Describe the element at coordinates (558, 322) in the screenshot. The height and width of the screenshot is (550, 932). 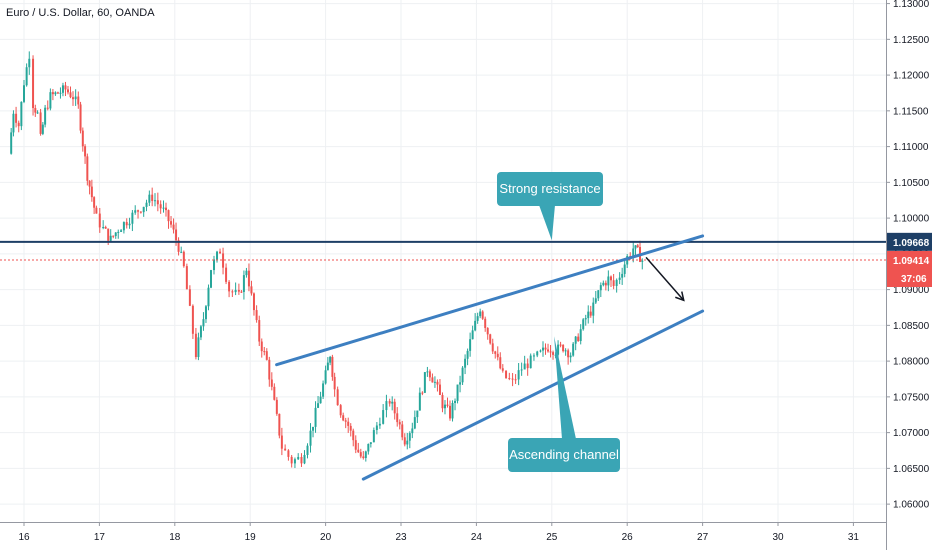
I see `callout-labels: Strong resistance Ascending channel` at that location.